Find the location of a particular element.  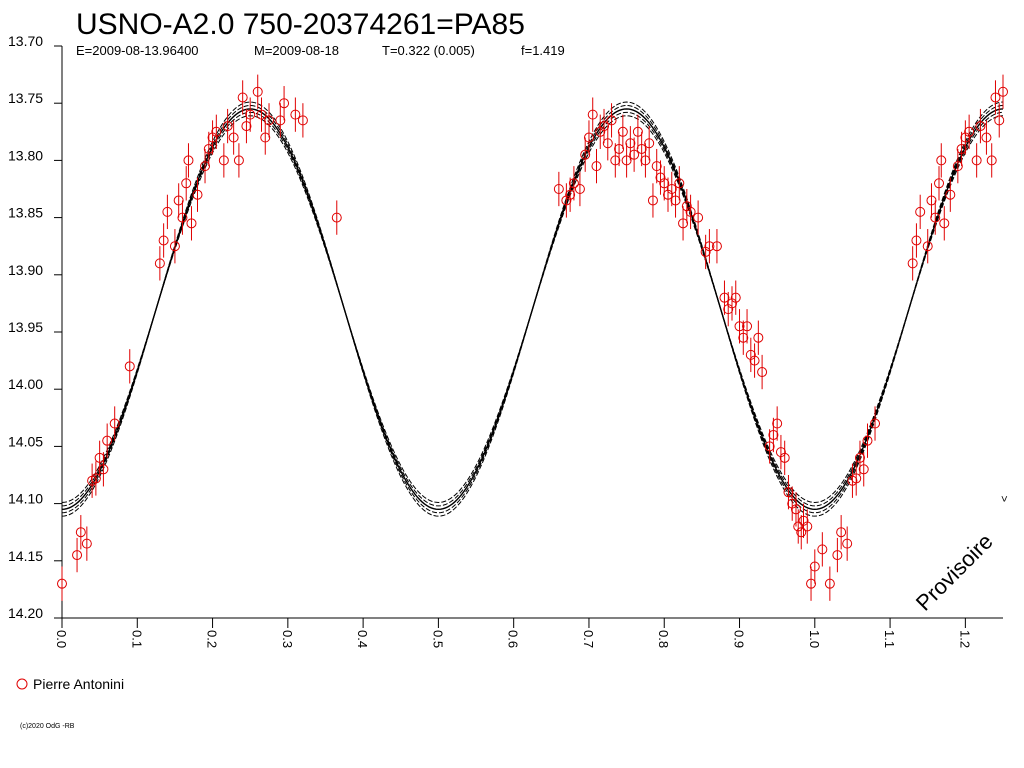

x-tick-label: 1.0 is located at coordinates (814, 639).